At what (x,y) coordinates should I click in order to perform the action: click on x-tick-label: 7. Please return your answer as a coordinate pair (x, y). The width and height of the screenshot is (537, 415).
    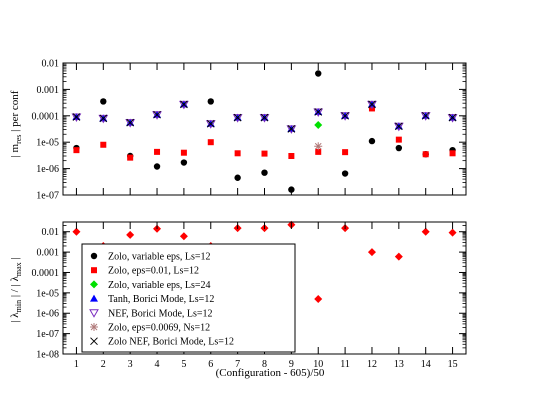
    Looking at the image, I should click on (237, 364).